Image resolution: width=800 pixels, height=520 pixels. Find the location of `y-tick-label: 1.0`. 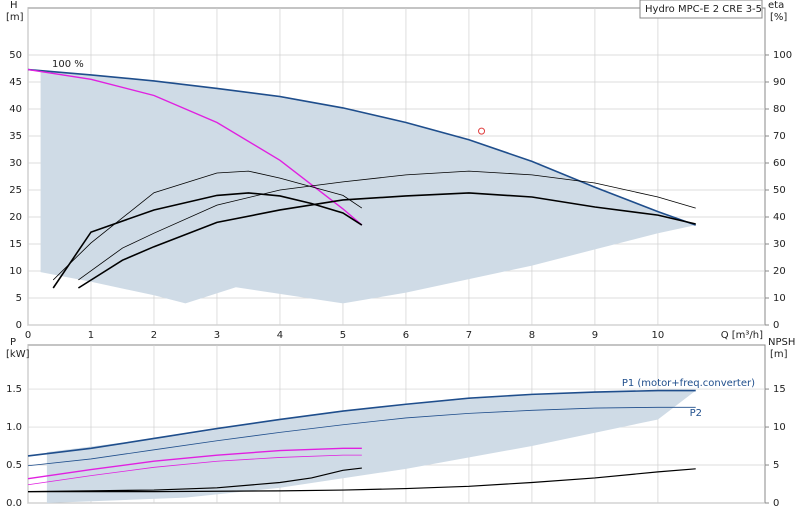

y-tick-label: 1.0 is located at coordinates (14, 427).